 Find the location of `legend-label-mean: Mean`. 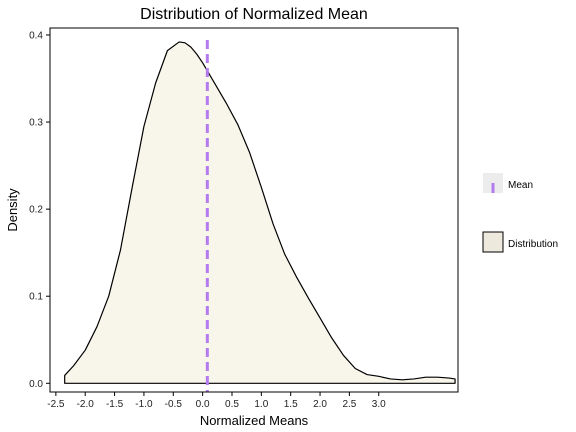

legend-label-mean: Mean is located at coordinates (520, 185).